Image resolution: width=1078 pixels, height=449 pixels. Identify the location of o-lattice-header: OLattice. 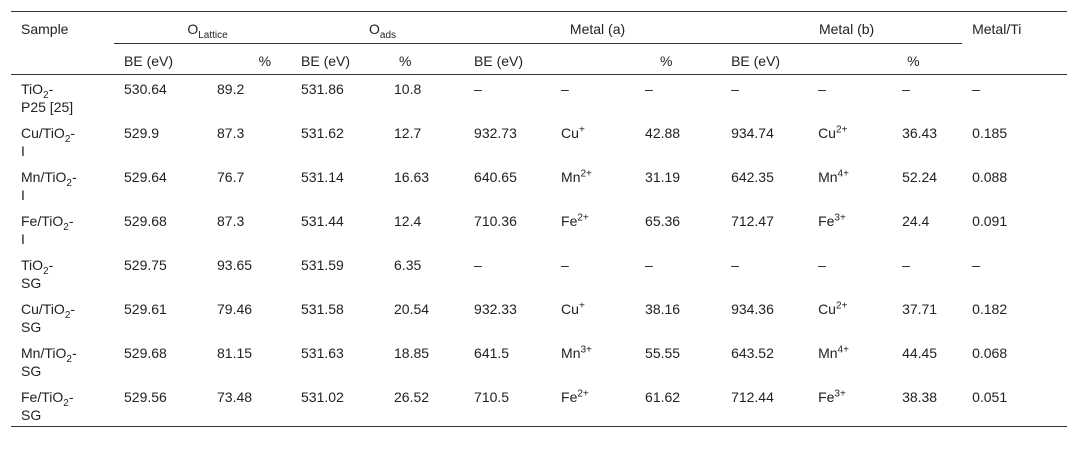
(203, 27).